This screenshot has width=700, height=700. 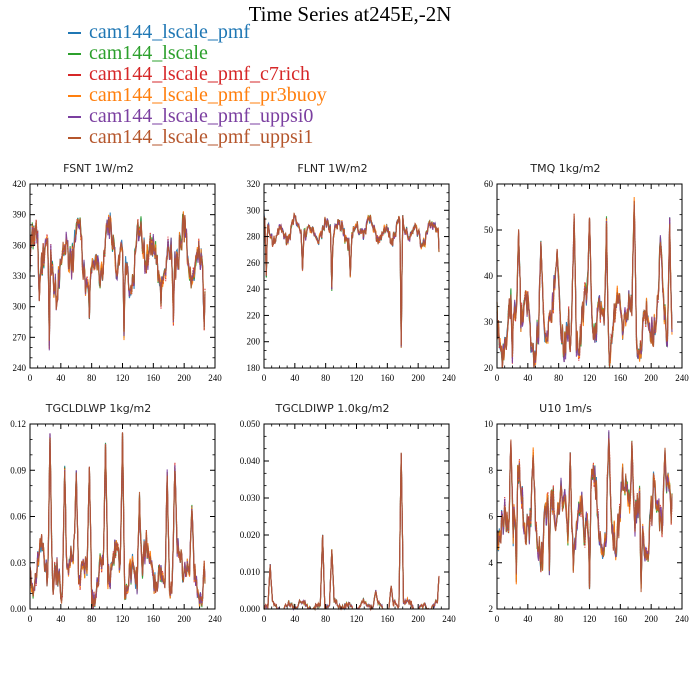 I want to click on panel-title: TGCLDIWP 1.0kg/m2, so click(x=331, y=408).